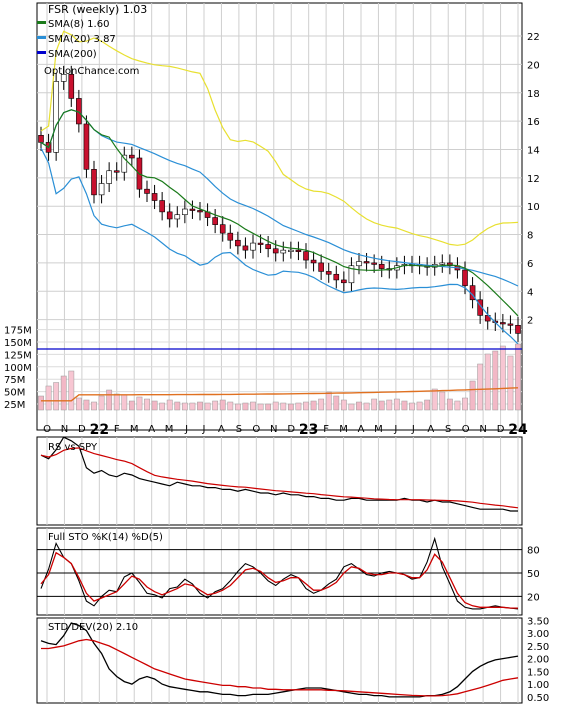 Image resolution: width=566 pixels, height=706 pixels. What do you see at coordinates (538, 621) in the screenshot?
I see `stddev-tick-label: 3.50` at bounding box center [538, 621].